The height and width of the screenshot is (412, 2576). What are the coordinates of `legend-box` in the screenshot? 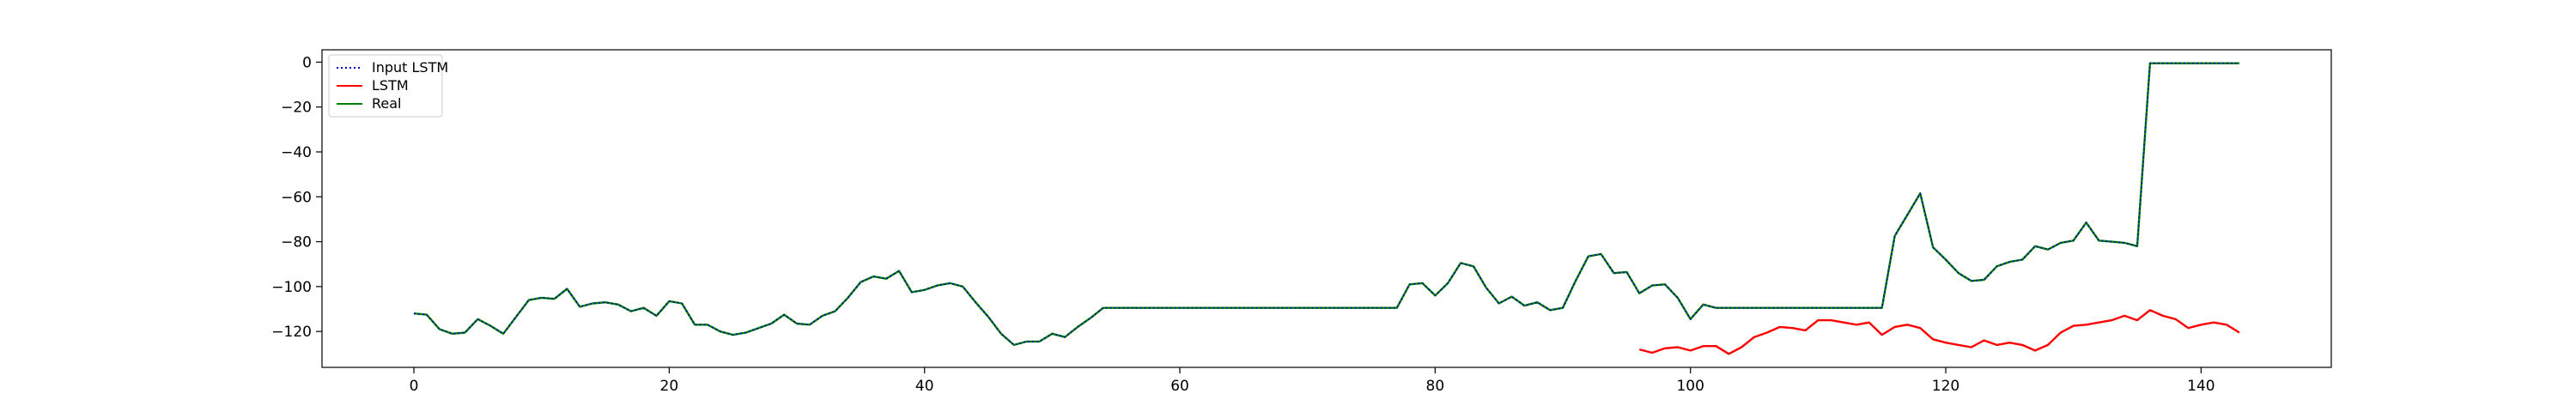 It's located at (386, 86).